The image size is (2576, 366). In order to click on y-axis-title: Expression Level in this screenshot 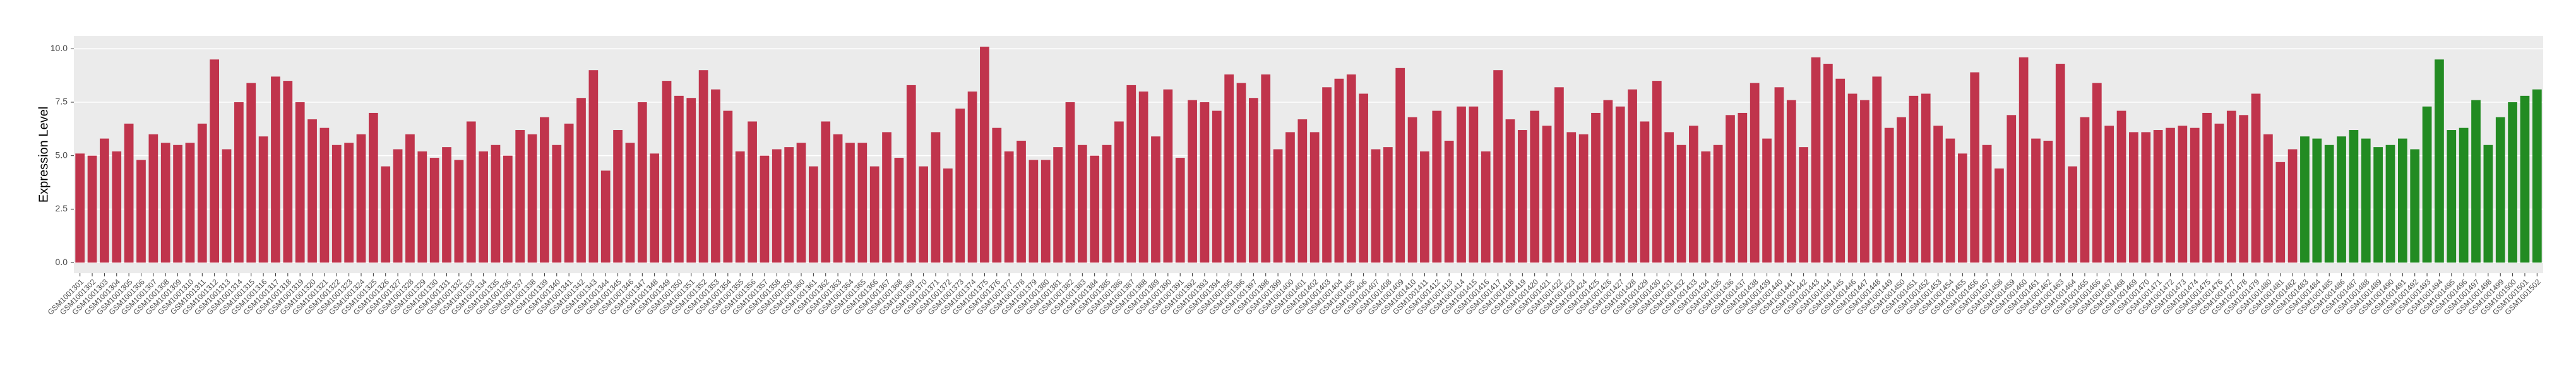, I will do `click(44, 155)`.